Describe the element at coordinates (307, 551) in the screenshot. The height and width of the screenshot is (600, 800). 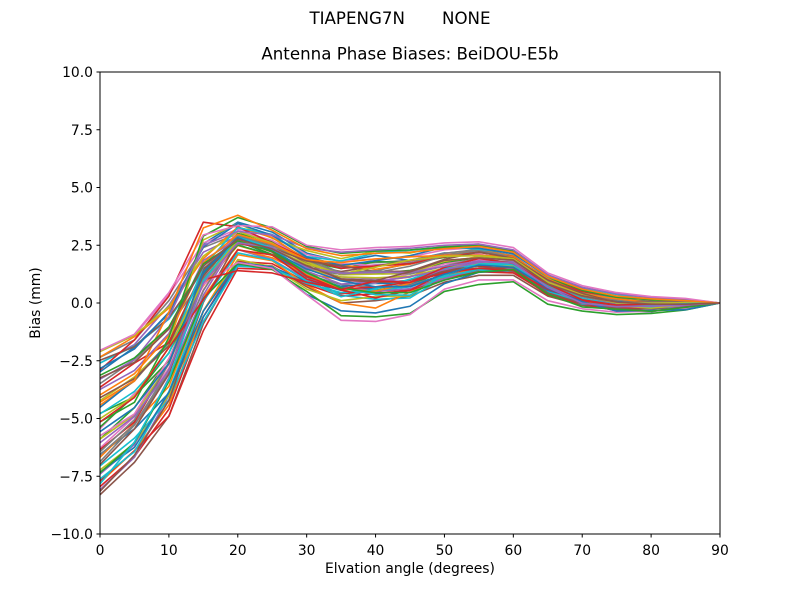
I see `x-tick-label: 30` at that location.